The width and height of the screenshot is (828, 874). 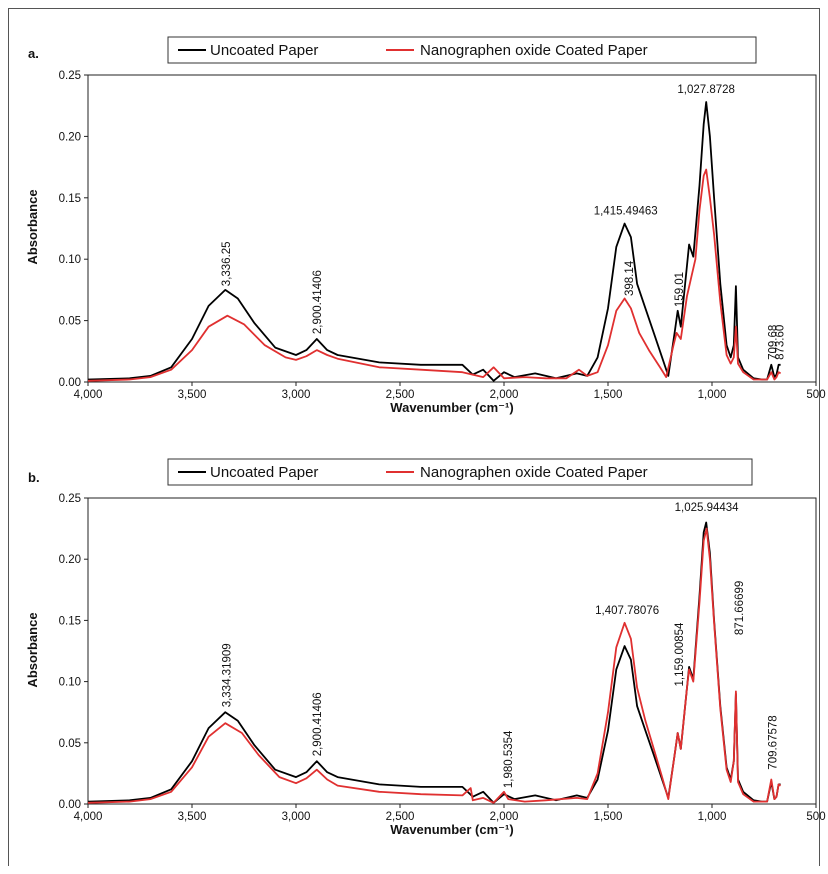 I want to click on panel-b-x-tick-label: 1,000, so click(x=712, y=817).